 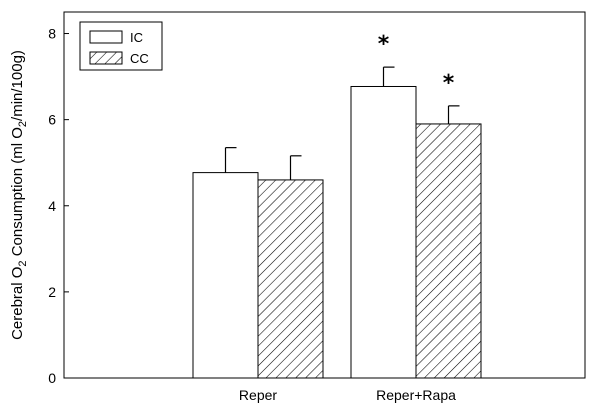 I want to click on legend-swatch-ic, so click(x=106, y=37).